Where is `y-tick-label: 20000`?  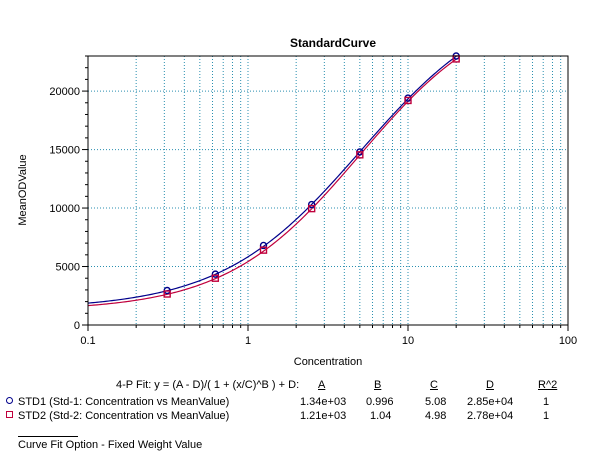 y-tick-label: 20000 is located at coordinates (64, 92).